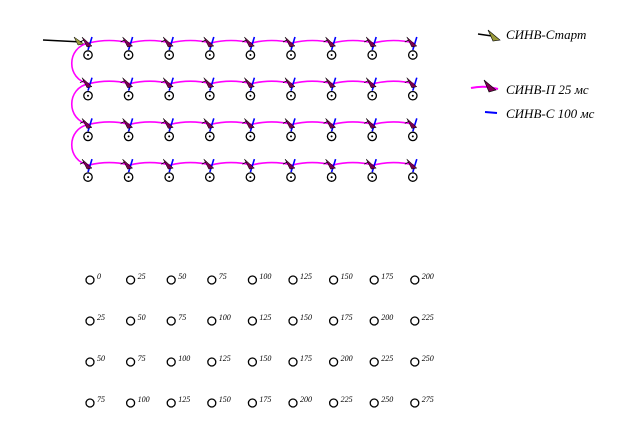  I want to click on delay-value-label: 225, so click(347, 399).